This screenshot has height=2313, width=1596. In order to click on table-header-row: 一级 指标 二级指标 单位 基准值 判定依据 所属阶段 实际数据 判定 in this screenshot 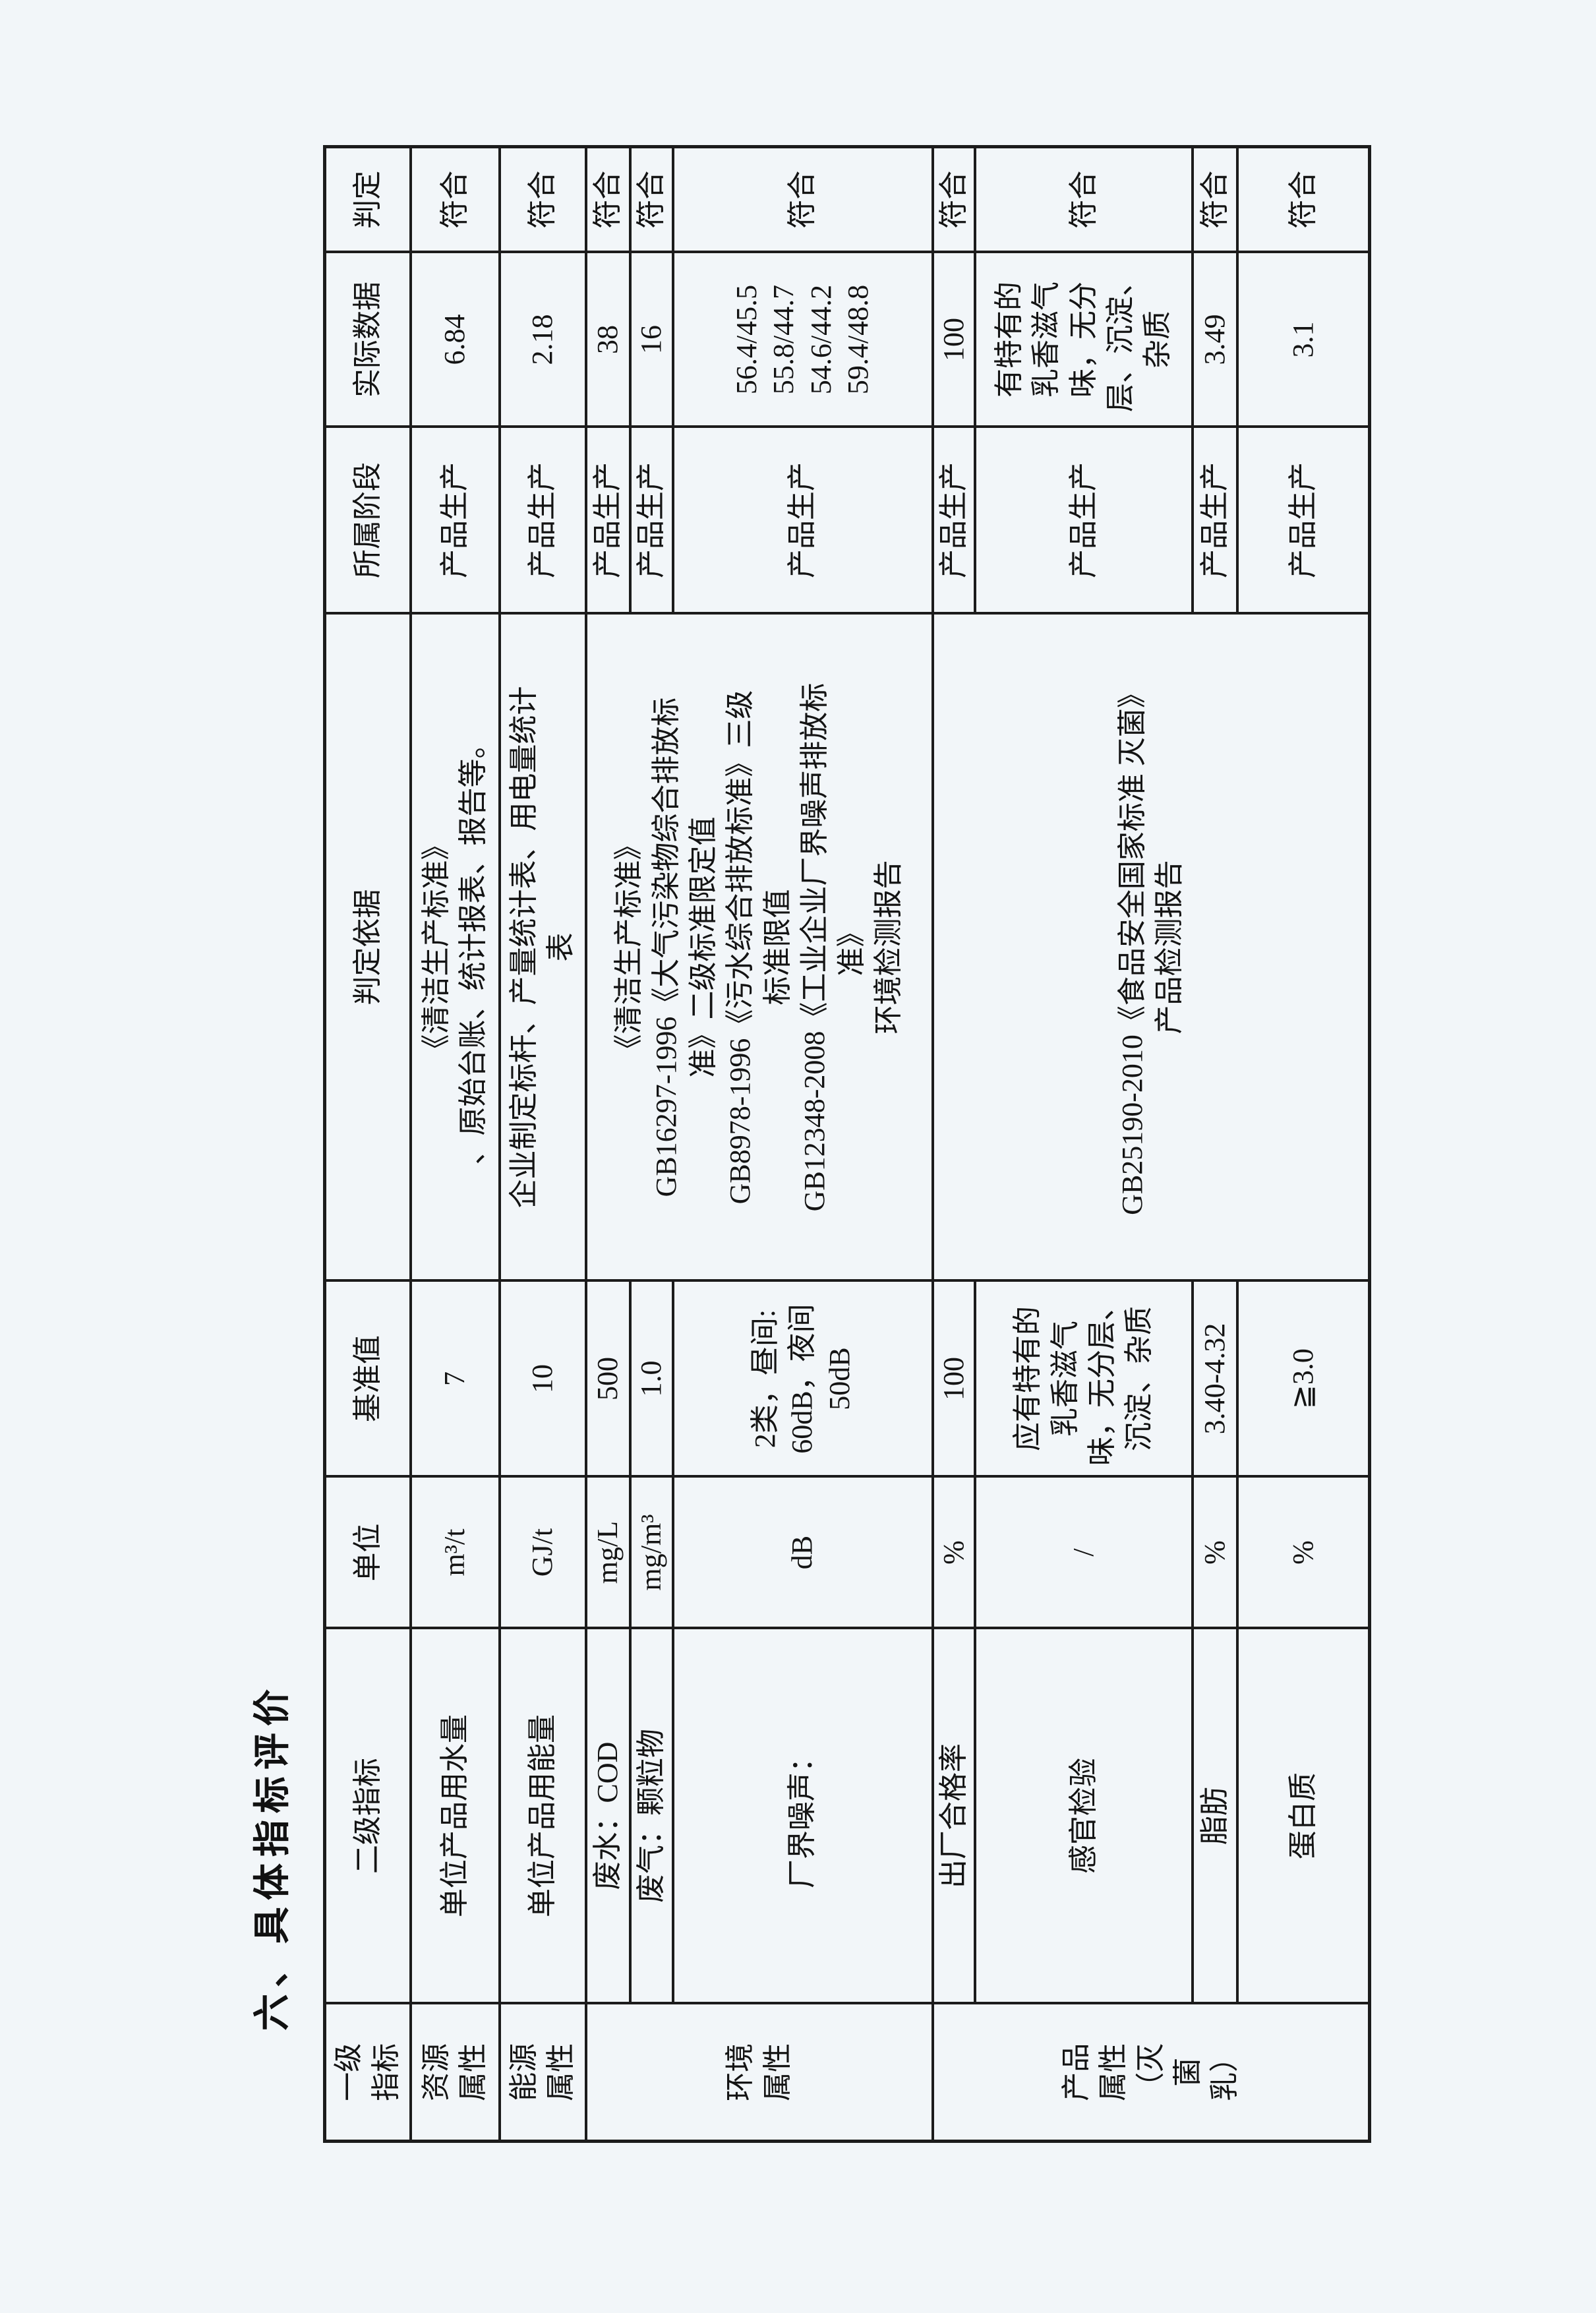, I will do `click(368, 1144)`.